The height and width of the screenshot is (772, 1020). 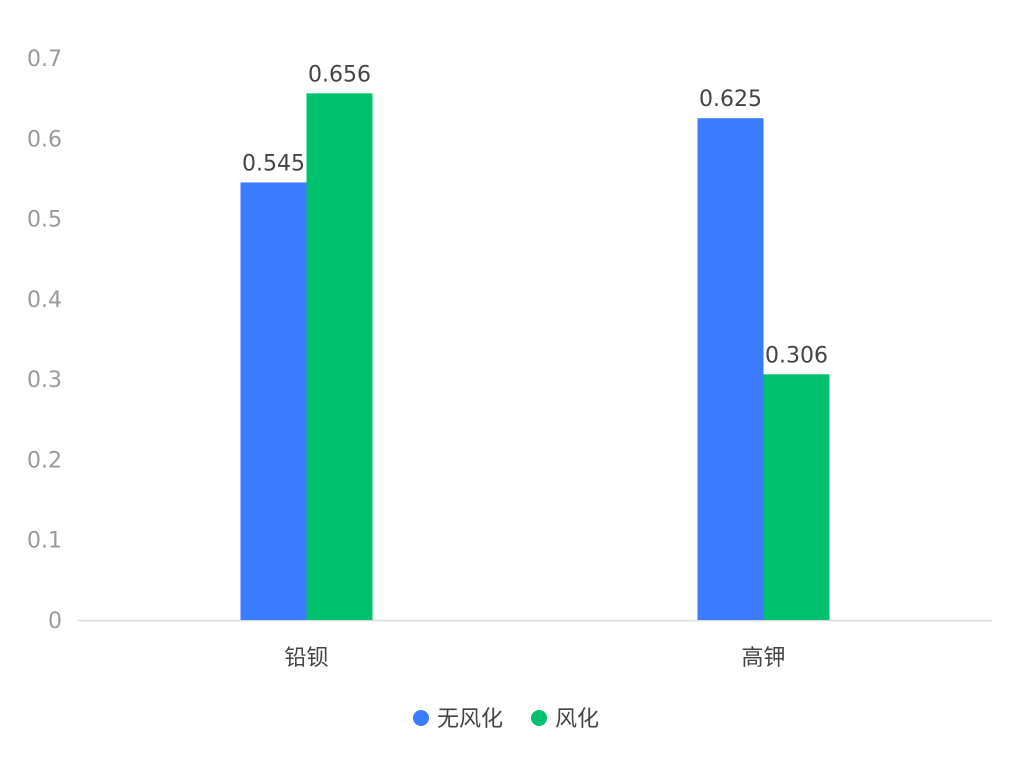 I want to click on legend-item-weathered: 风化, so click(x=565, y=719).